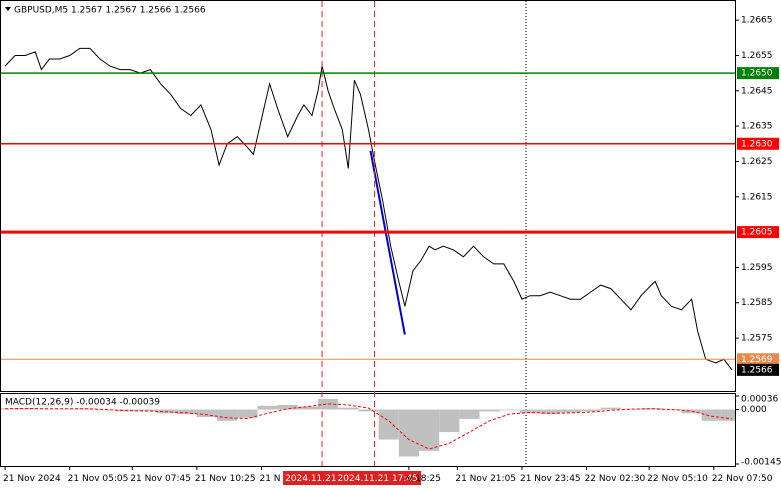 This screenshot has width=781, height=489. I want to click on menu-arrow, so click(8, 9).